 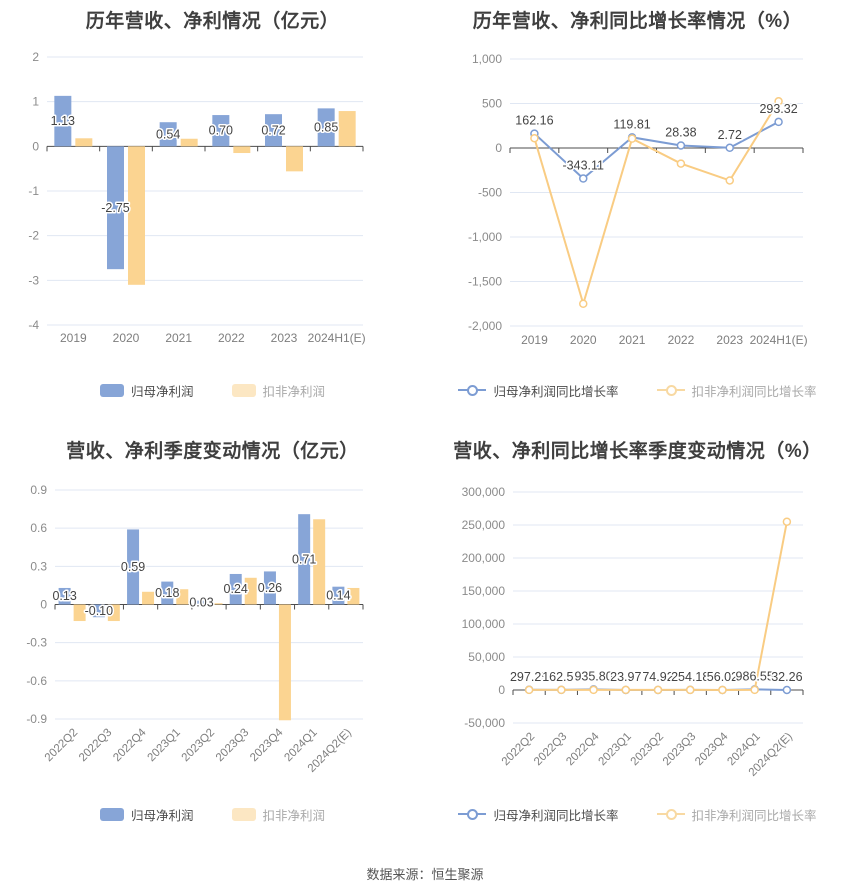 What do you see at coordinates (631, 124) in the screenshot?
I see `svg-text: 119.81` at bounding box center [631, 124].